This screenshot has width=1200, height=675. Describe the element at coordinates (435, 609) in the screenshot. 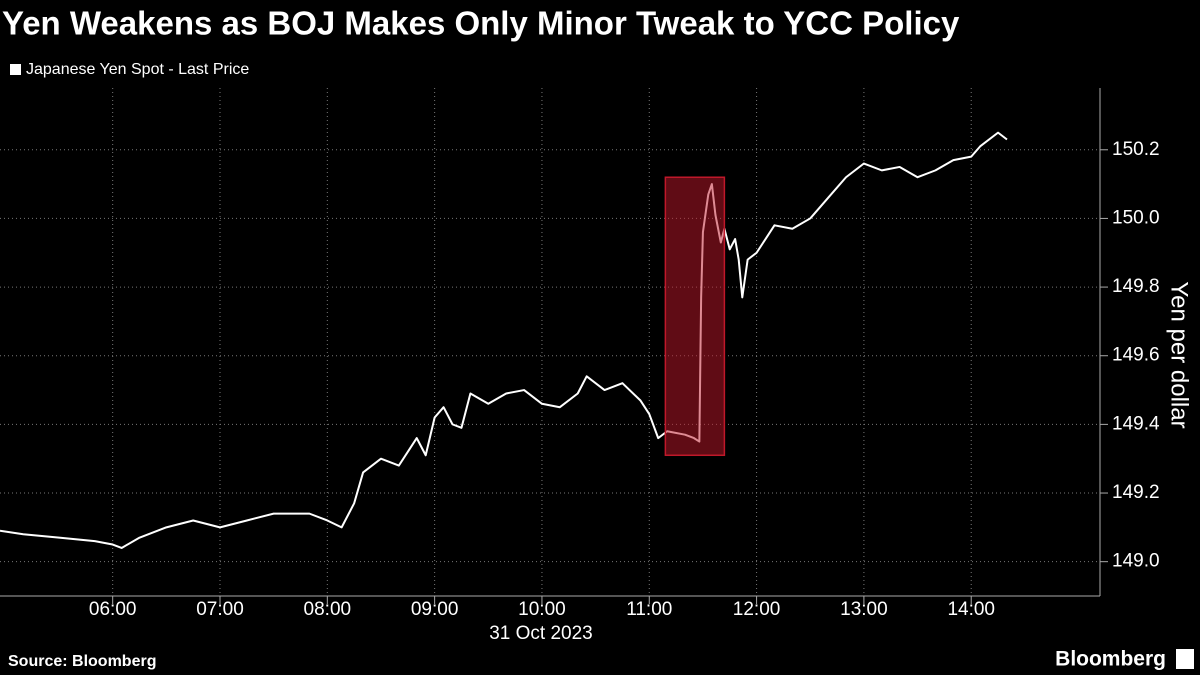

I see `x-tick-label: 09:00` at that location.